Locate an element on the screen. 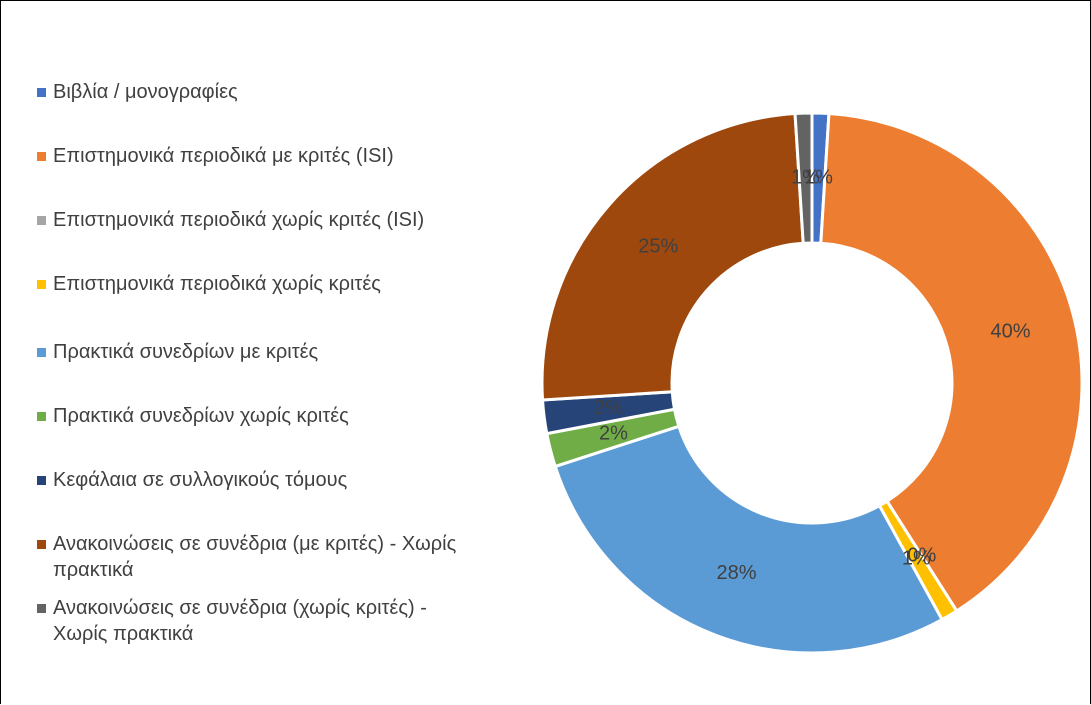 Image resolution: width=1091 pixels, height=705 pixels. legend-label: Κεφάλαια σε συλλογικούς τόμους is located at coordinates (200, 480).